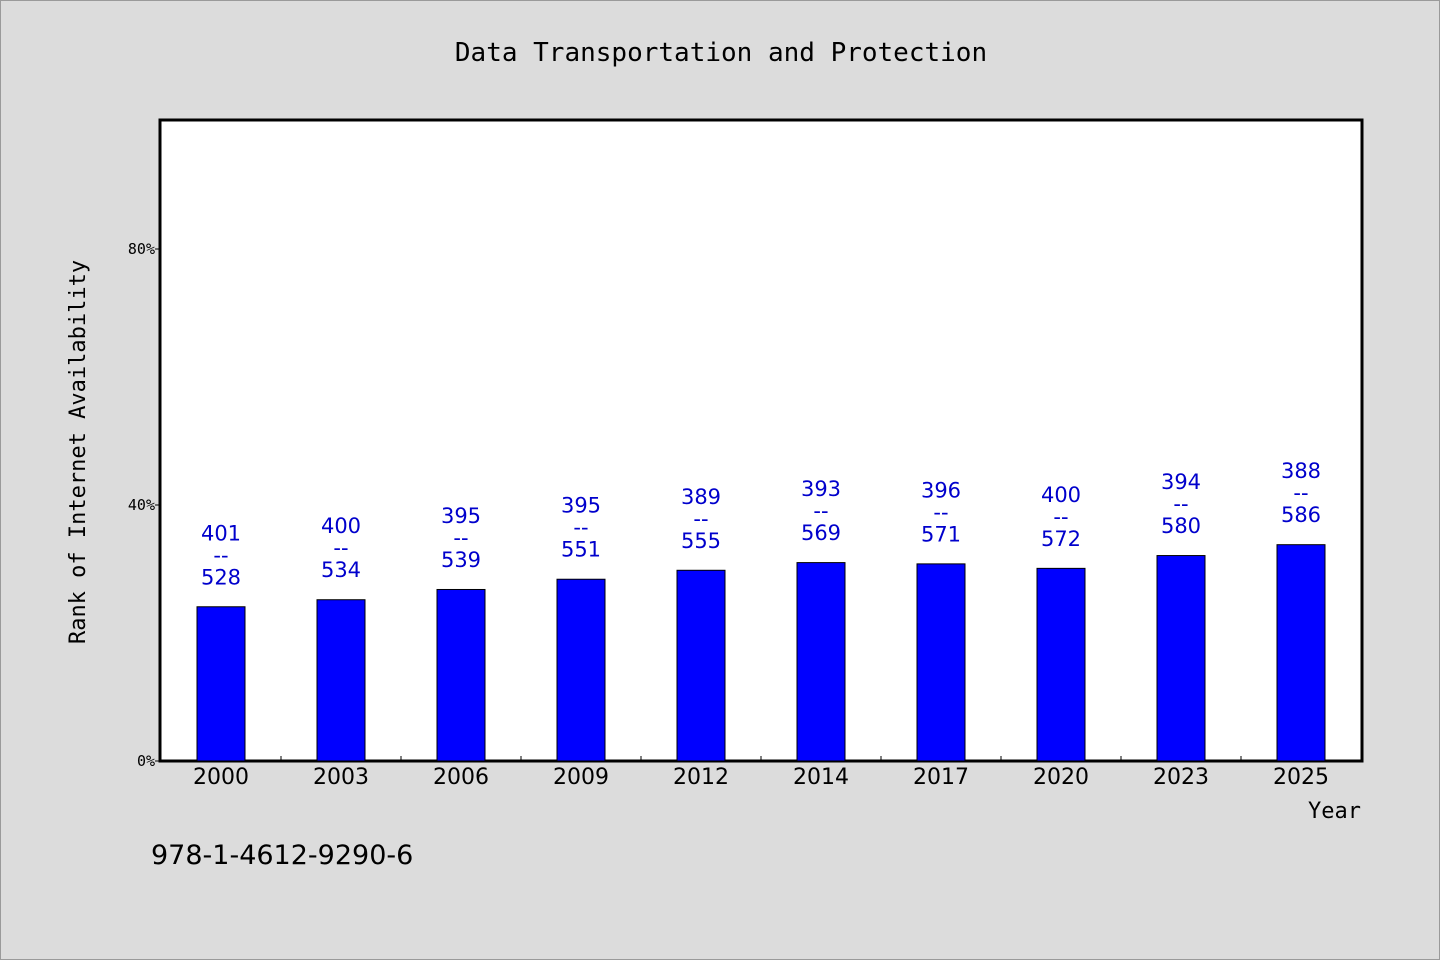 Image resolution: width=1440 pixels, height=960 pixels. I want to click on bar-label-2009-line-2: --, so click(580, 528).